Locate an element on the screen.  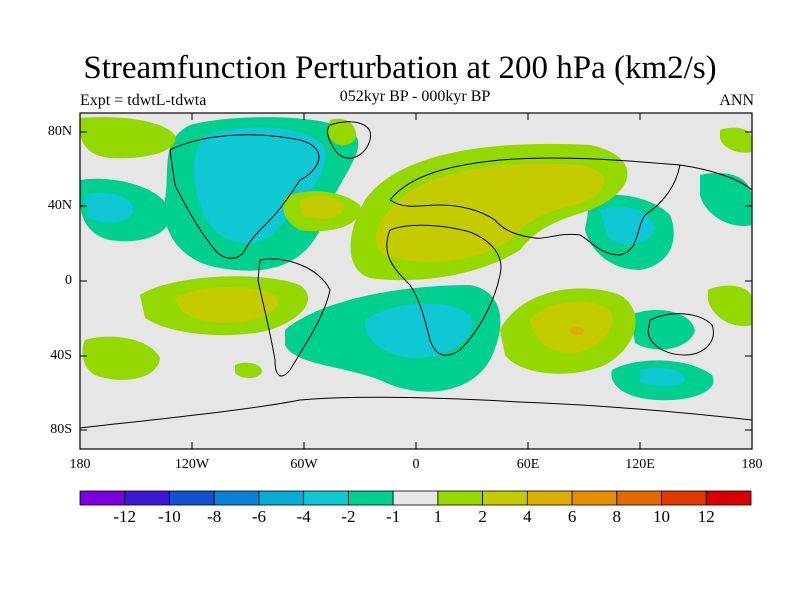
colorbar-label: 8 is located at coordinates (617, 516).